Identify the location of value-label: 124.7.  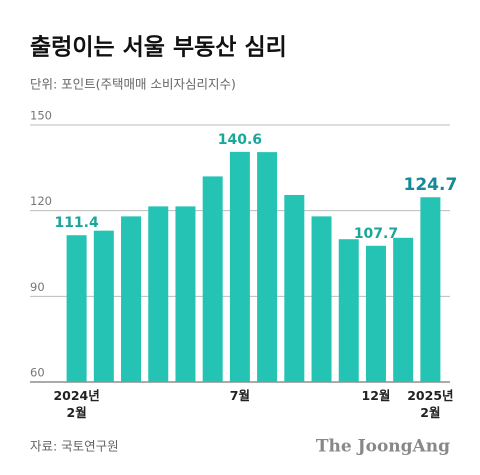
(431, 185).